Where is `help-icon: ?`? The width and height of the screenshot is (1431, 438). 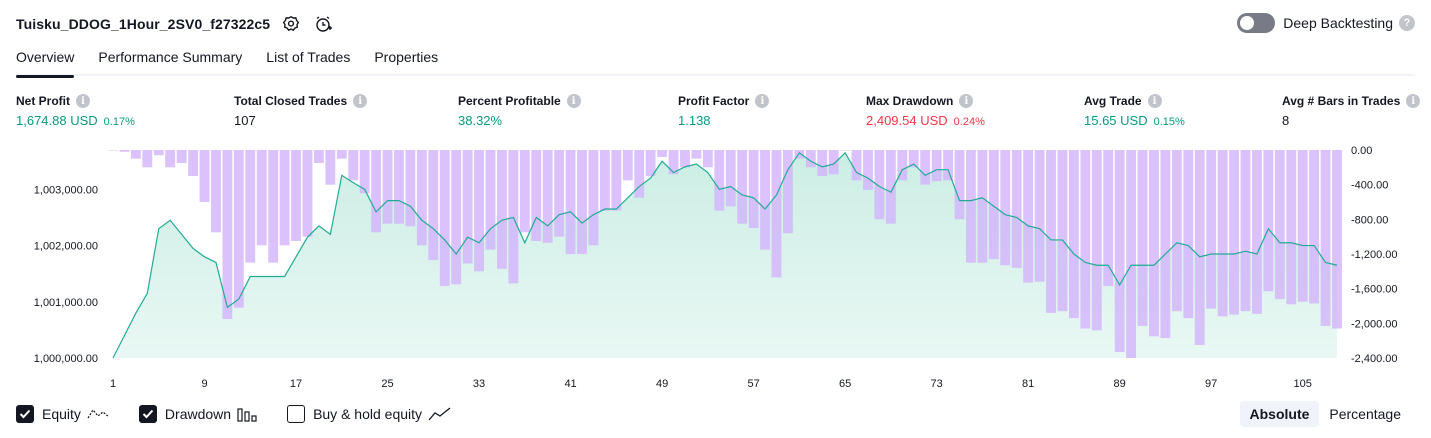
help-icon: ? is located at coordinates (1407, 23).